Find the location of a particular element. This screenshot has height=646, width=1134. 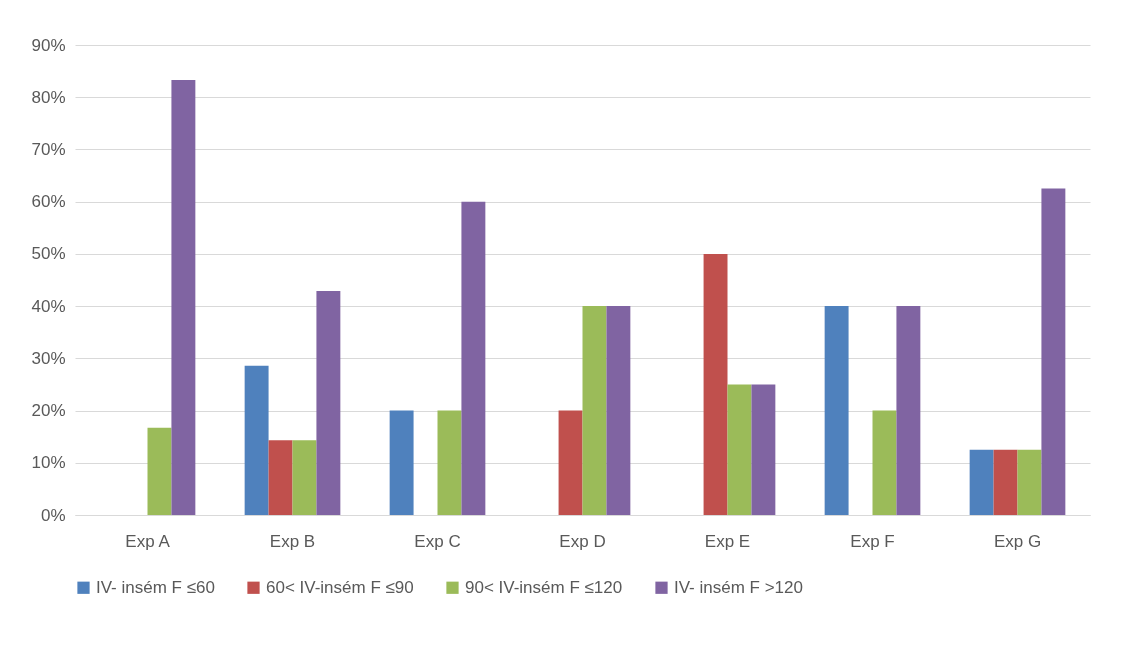

y-tick-label: 80% is located at coordinates (48, 97).